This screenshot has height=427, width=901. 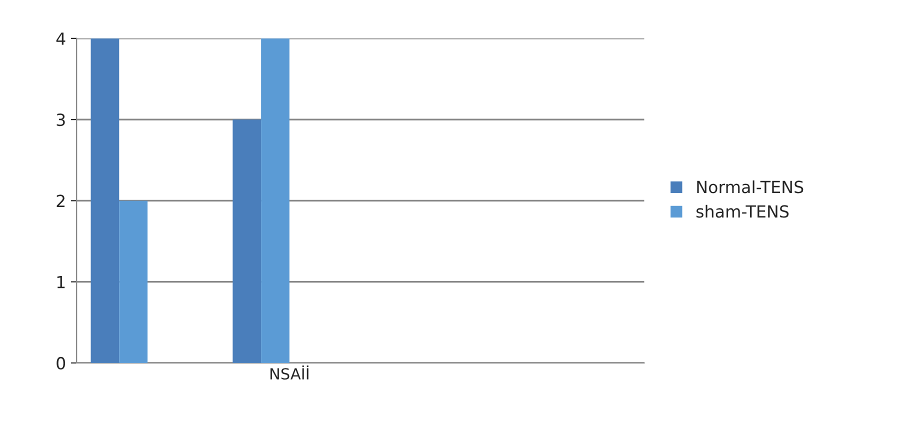 What do you see at coordinates (61, 282) in the screenshot?
I see `y-tick-label: 1` at bounding box center [61, 282].